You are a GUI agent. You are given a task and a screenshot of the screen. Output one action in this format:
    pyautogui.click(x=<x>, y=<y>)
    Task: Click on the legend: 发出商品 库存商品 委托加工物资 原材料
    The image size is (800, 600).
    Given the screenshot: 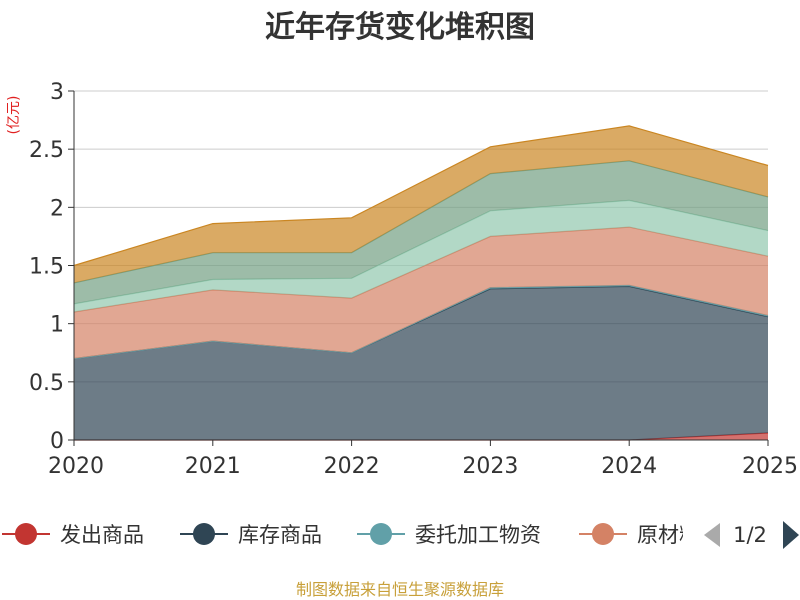 What is the action you would take?
    pyautogui.click(x=351, y=535)
    